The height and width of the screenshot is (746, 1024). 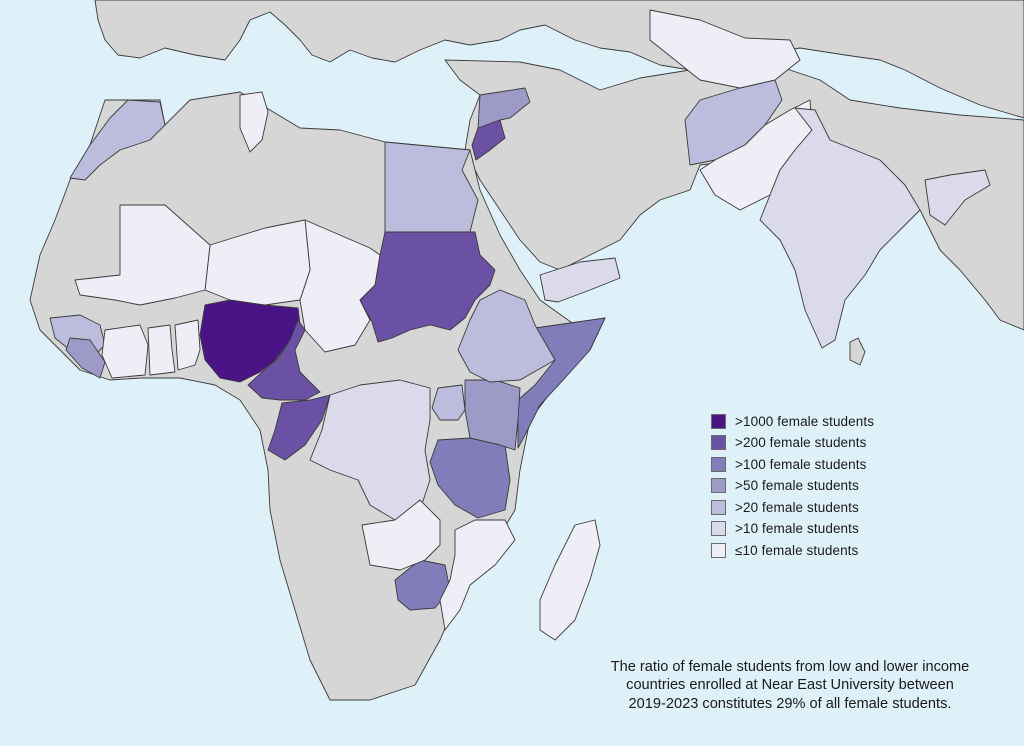 I want to click on legend-item: >50 female students, so click(x=792, y=486).